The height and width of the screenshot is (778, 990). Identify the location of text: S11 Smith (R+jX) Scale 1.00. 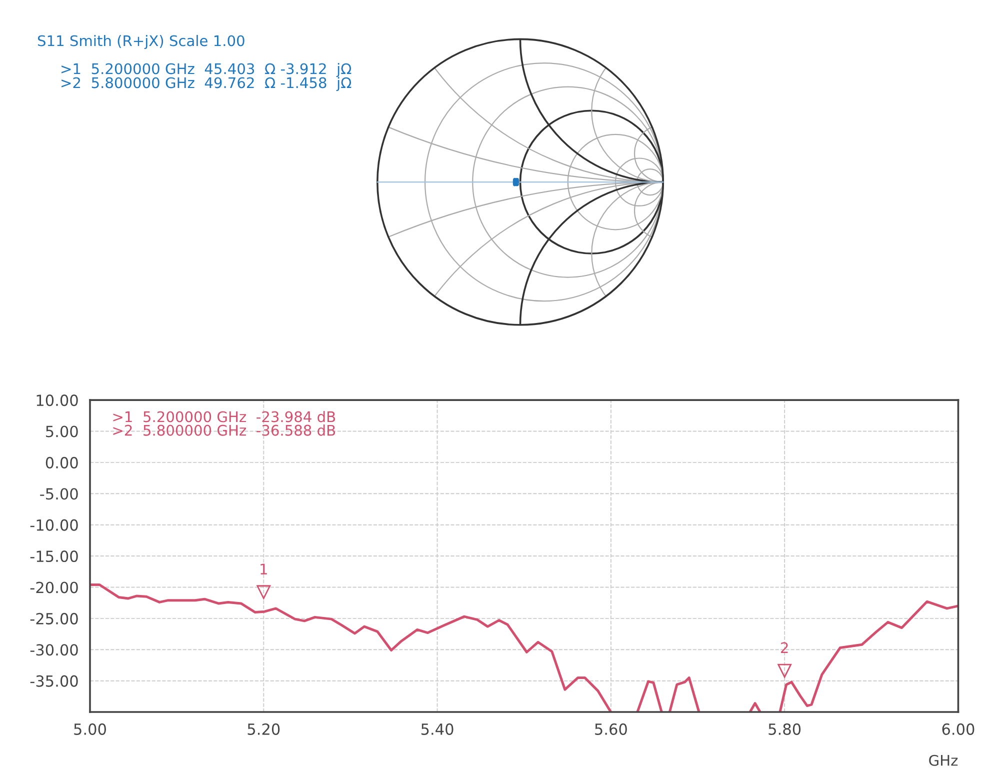
(141, 42).